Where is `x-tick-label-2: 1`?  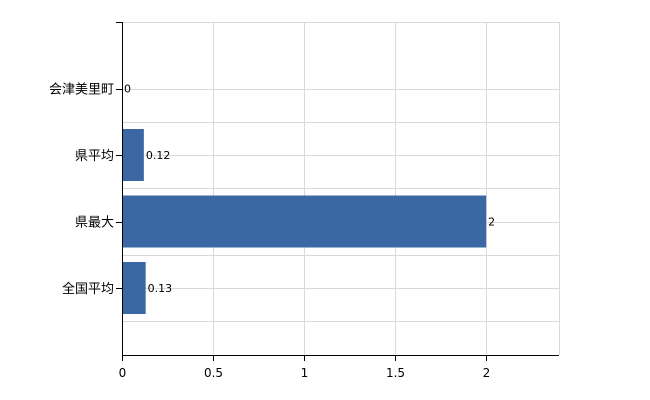
x-tick-label-2: 1 is located at coordinates (305, 373).